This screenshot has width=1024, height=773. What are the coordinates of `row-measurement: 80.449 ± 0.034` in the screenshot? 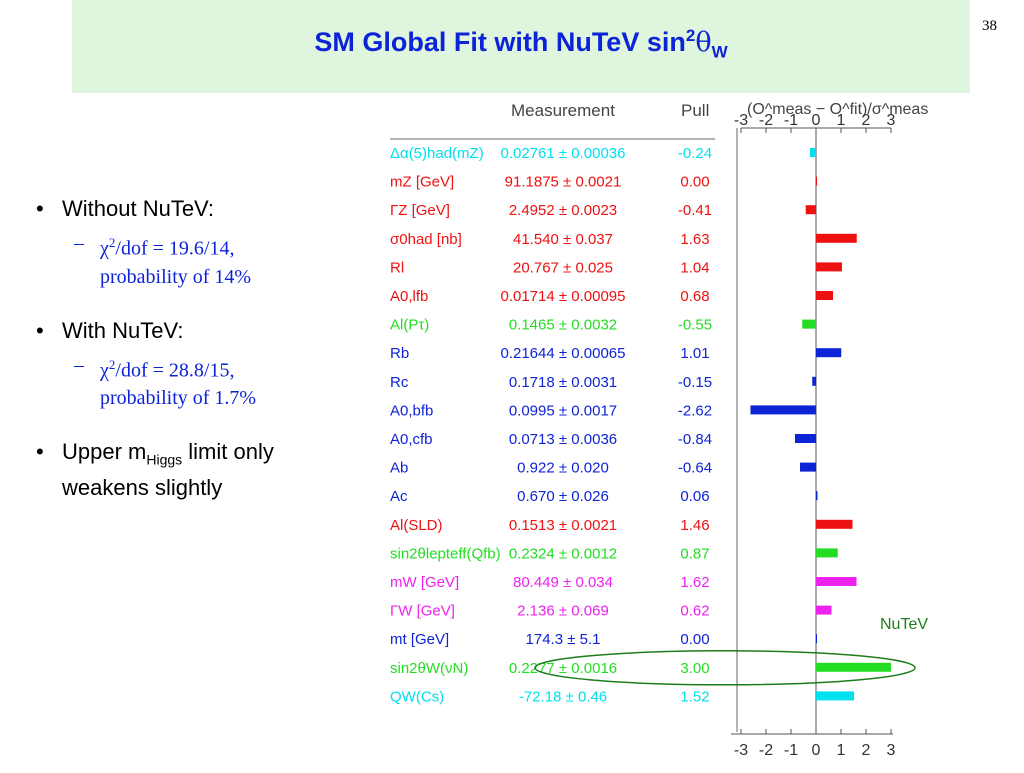 It's located at (563, 582).